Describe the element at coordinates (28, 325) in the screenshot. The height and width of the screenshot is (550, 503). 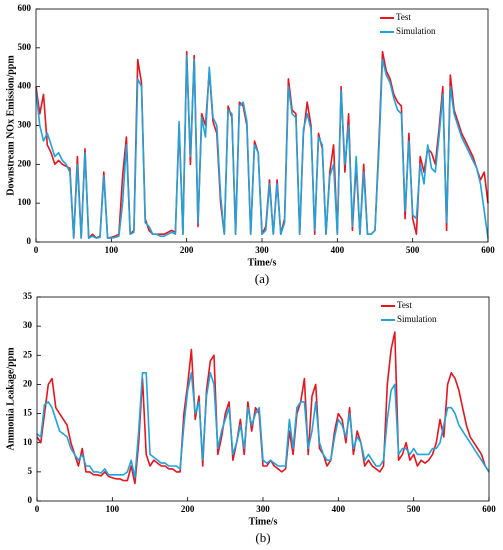
I see `y-tick-label: 30` at that location.